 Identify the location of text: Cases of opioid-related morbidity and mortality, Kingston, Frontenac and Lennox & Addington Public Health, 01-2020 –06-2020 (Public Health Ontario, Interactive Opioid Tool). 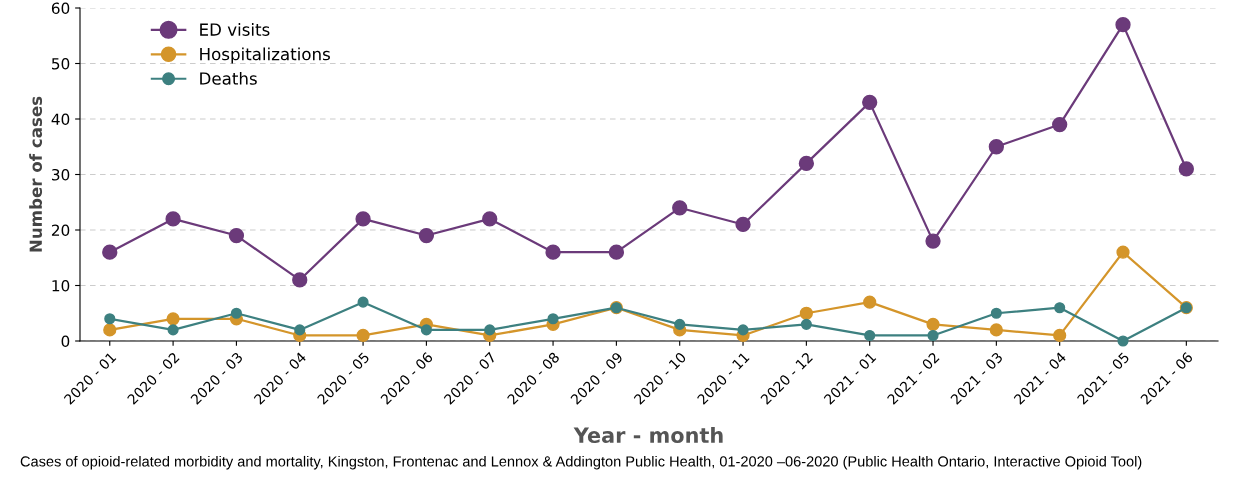
(581, 462).